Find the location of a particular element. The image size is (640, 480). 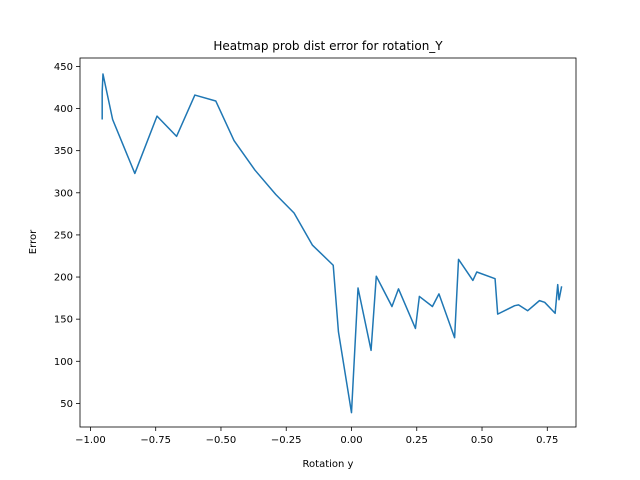

x-tick-label: −0.75 is located at coordinates (155, 440).